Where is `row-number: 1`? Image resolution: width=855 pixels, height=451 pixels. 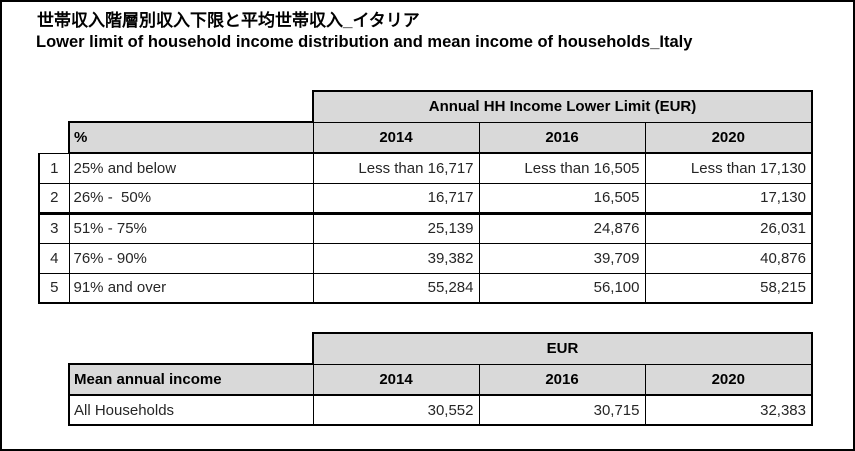 row-number: 1 is located at coordinates (54, 168).